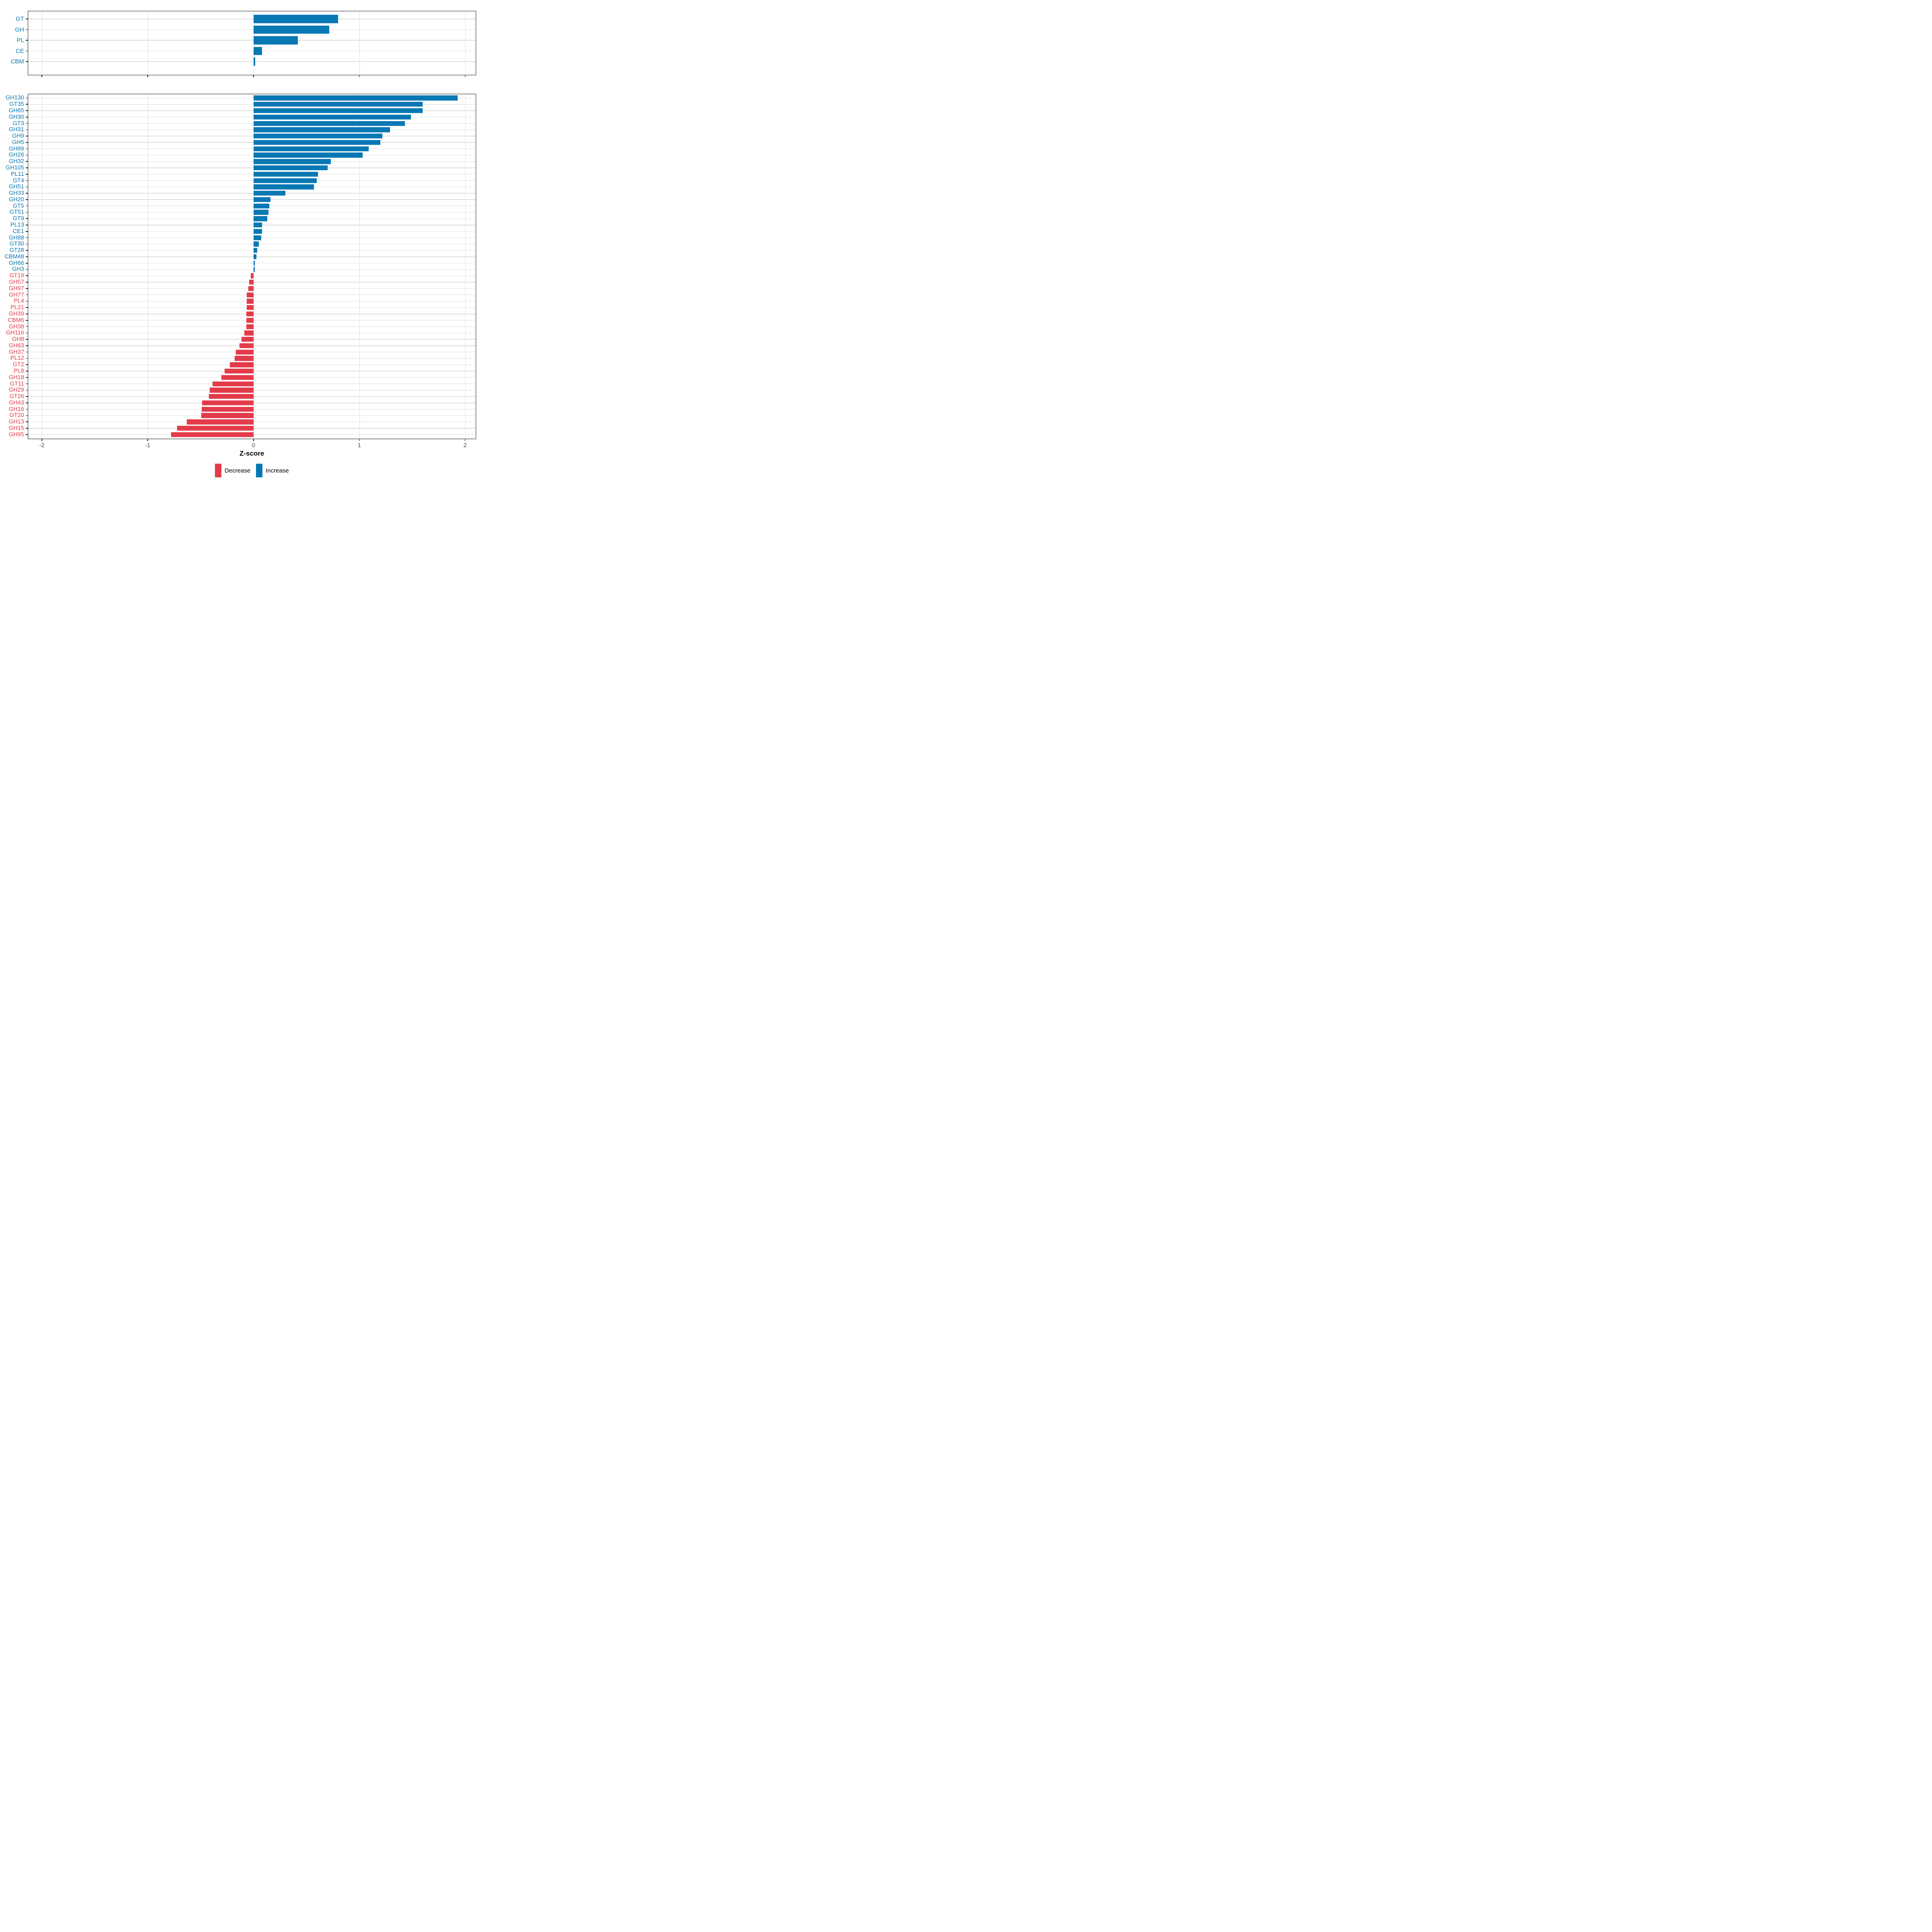  I want to click on y-axis-label-PL11: PL11, so click(17, 174).